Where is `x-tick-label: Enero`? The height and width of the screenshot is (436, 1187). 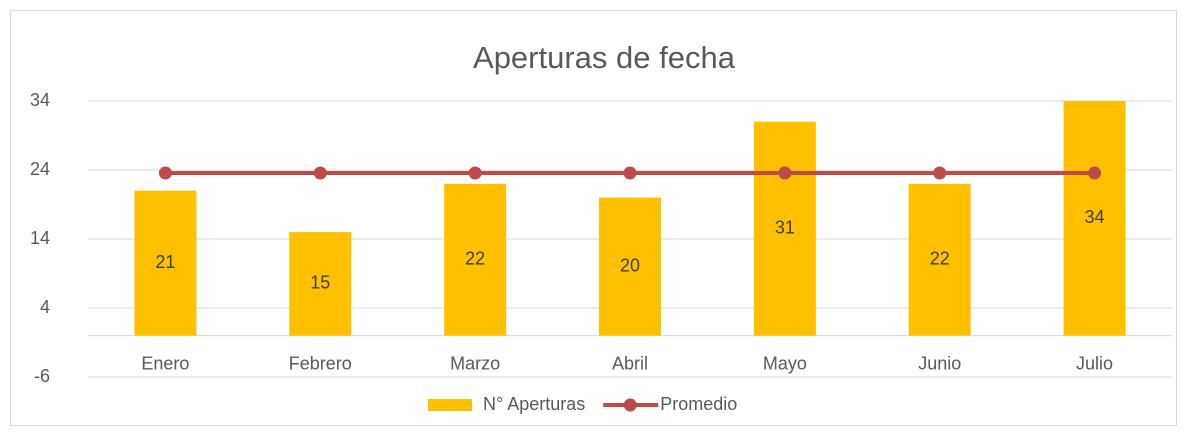 x-tick-label: Enero is located at coordinates (165, 363).